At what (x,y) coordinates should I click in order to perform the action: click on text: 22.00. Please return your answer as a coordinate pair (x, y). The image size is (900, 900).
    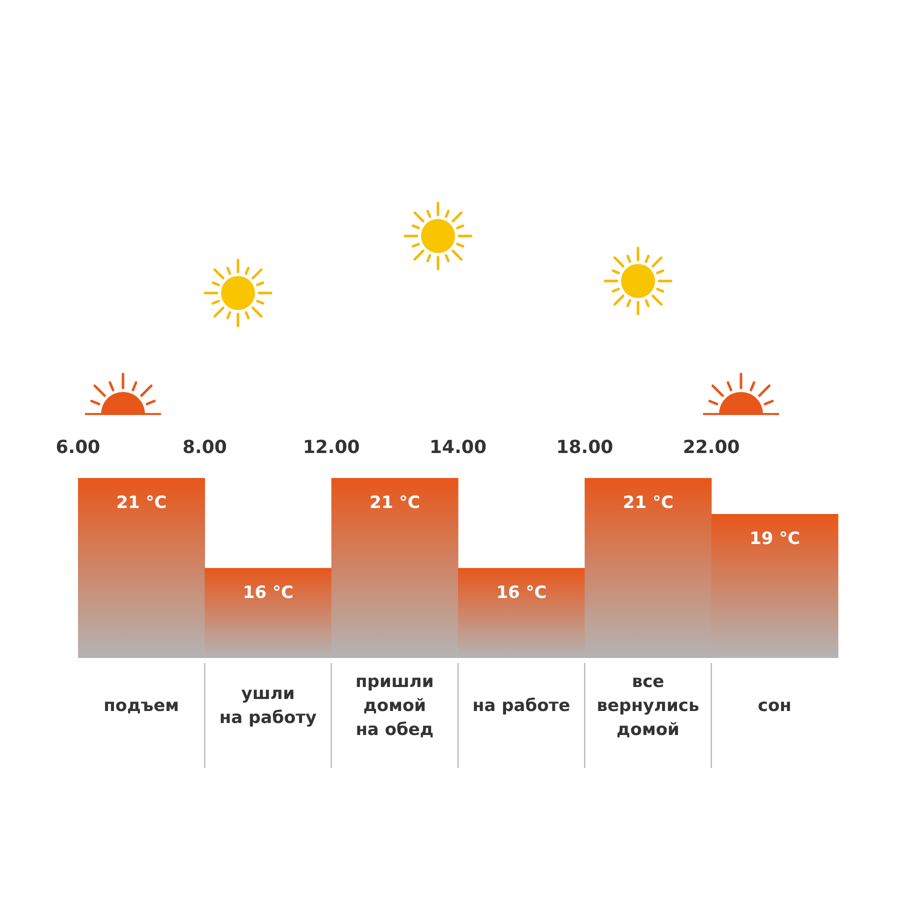
    Looking at the image, I should click on (711, 447).